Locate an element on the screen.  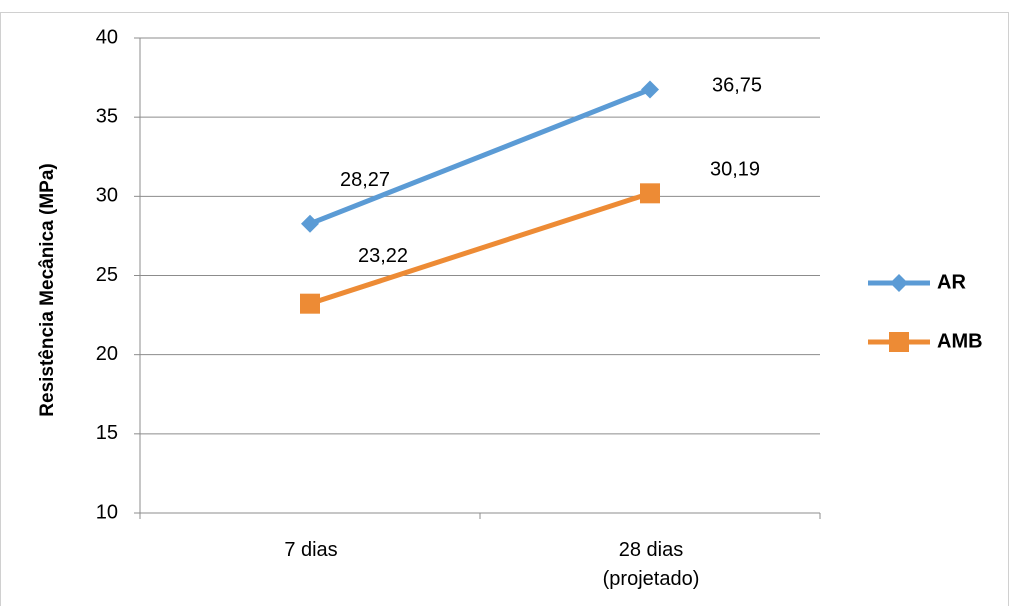
y-tick-label: 10 is located at coordinates (107, 512).